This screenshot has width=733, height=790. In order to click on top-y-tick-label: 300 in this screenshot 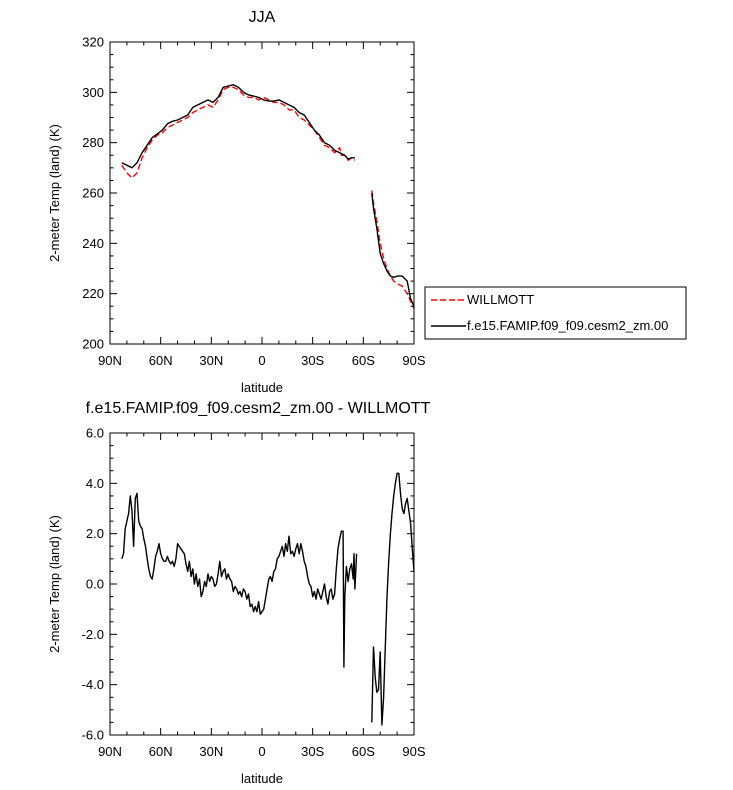, I will do `click(93, 92)`.